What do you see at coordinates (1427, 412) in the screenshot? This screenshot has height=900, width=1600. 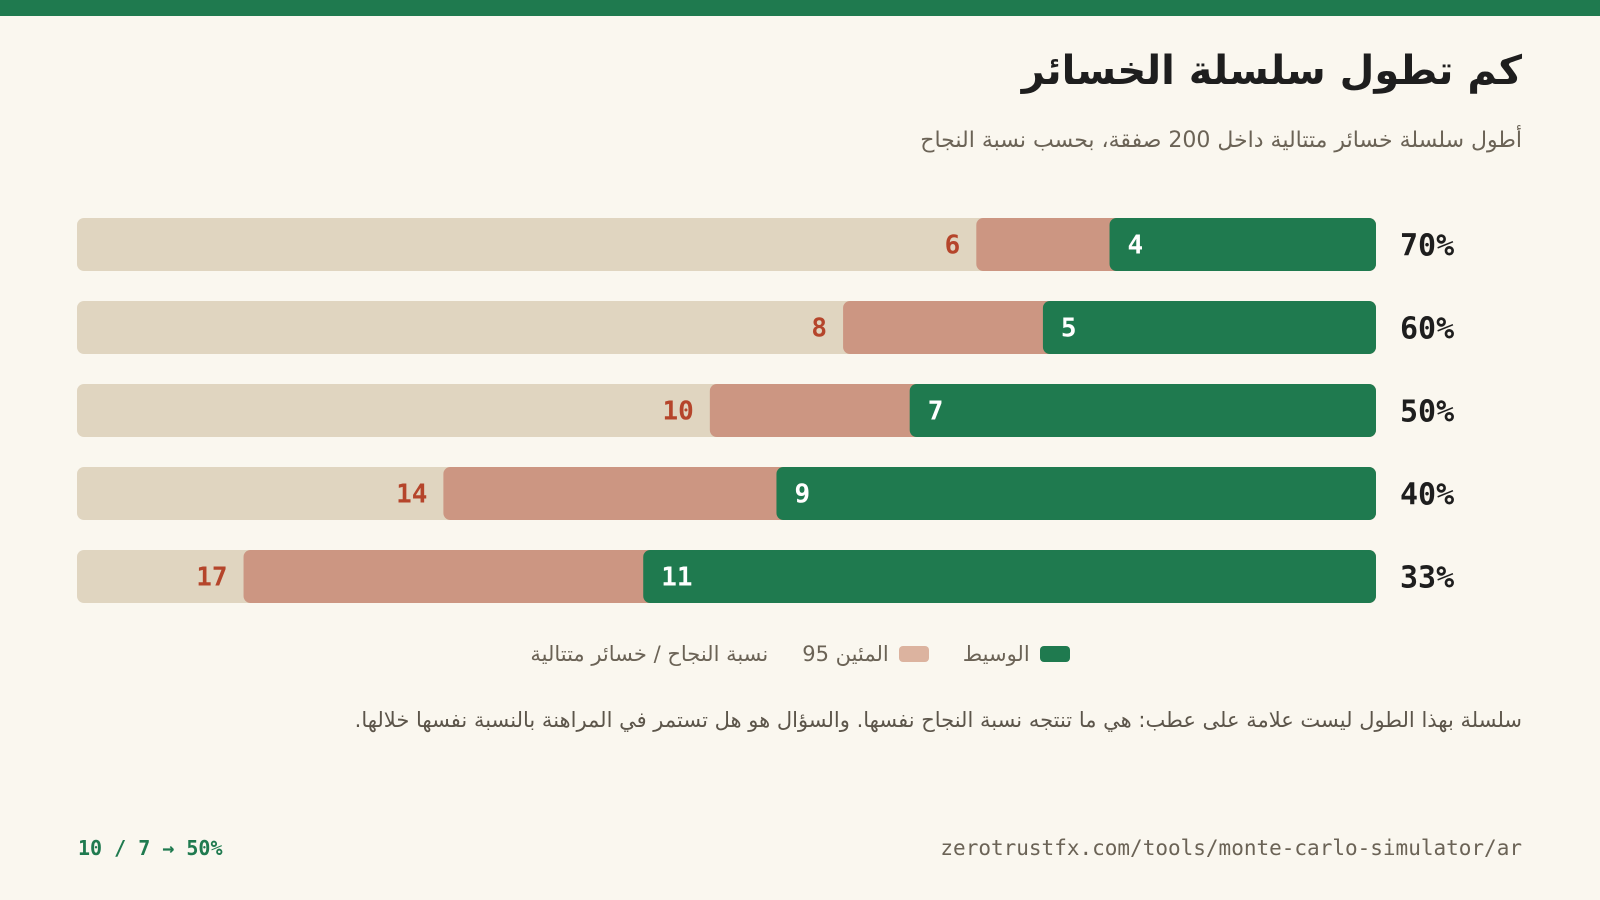 I see `category-label: 50%` at bounding box center [1427, 412].